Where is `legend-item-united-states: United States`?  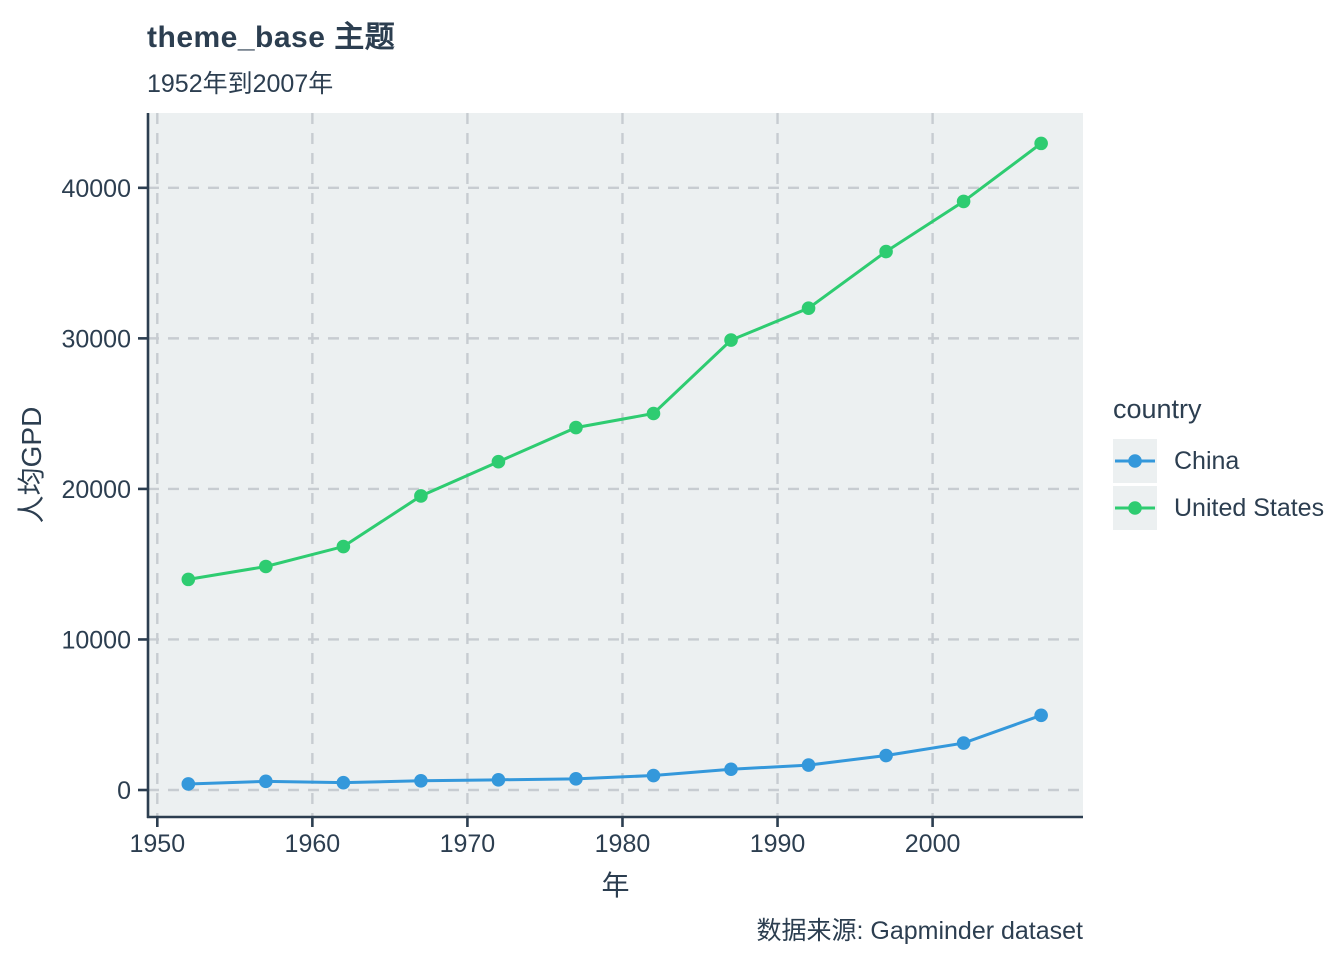
legend-item-united-states: United States is located at coordinates (1218, 508).